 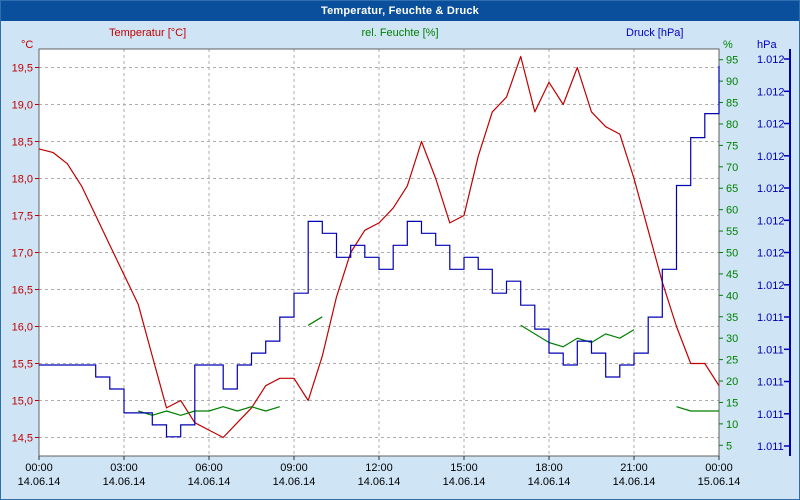 What do you see at coordinates (209, 468) in the screenshot?
I see `svg-text: 06:00` at bounding box center [209, 468].